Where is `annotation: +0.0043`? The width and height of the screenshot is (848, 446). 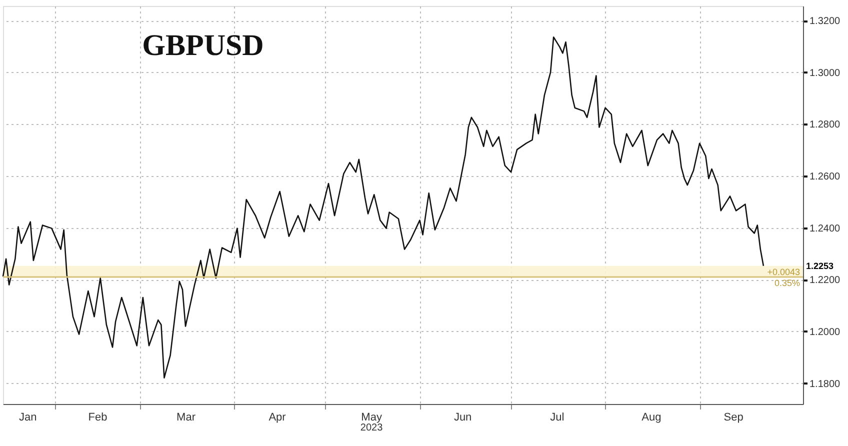 annotation: +0.0043 is located at coordinates (783, 271).